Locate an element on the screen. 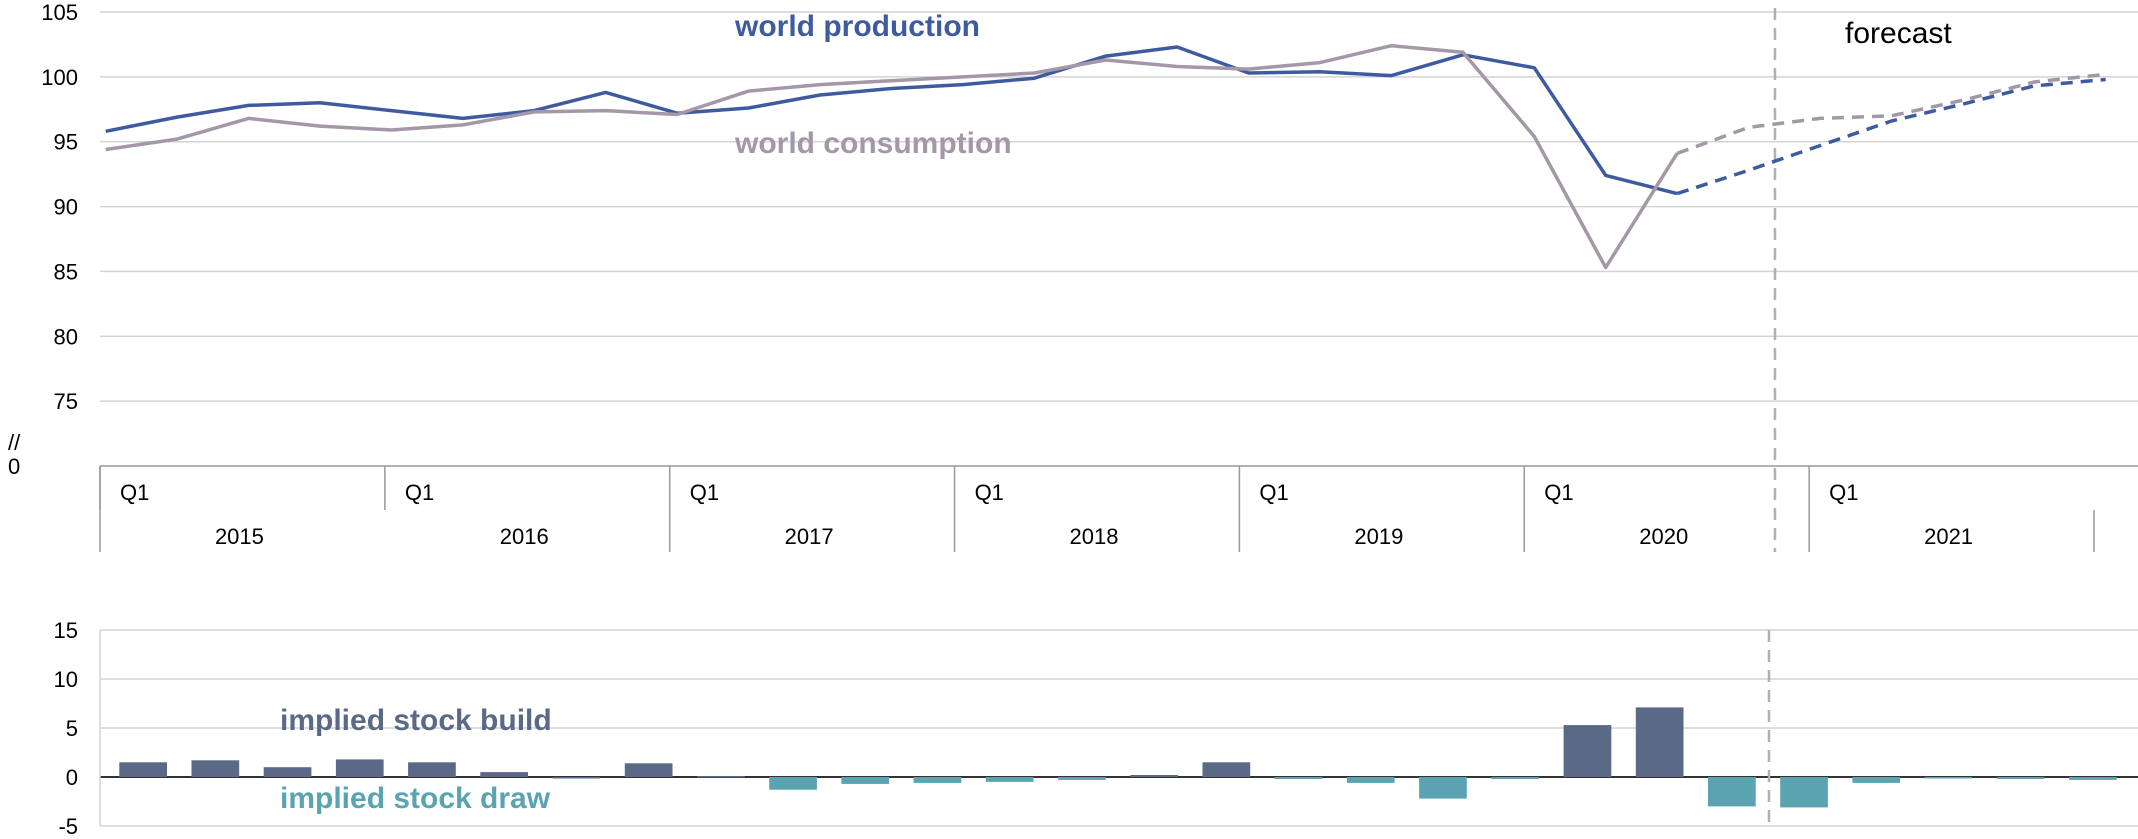  production-line-forecast is located at coordinates (1891, 136).